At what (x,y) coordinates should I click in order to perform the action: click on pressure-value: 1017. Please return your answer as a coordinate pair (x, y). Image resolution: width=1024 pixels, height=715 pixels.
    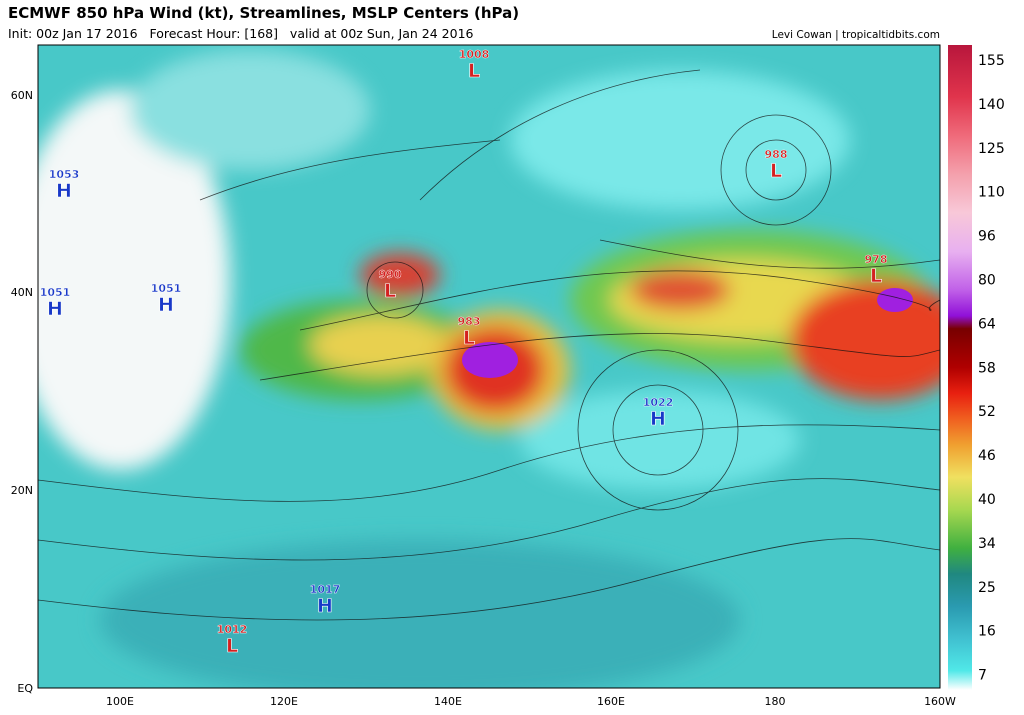
    Looking at the image, I should click on (325, 589).